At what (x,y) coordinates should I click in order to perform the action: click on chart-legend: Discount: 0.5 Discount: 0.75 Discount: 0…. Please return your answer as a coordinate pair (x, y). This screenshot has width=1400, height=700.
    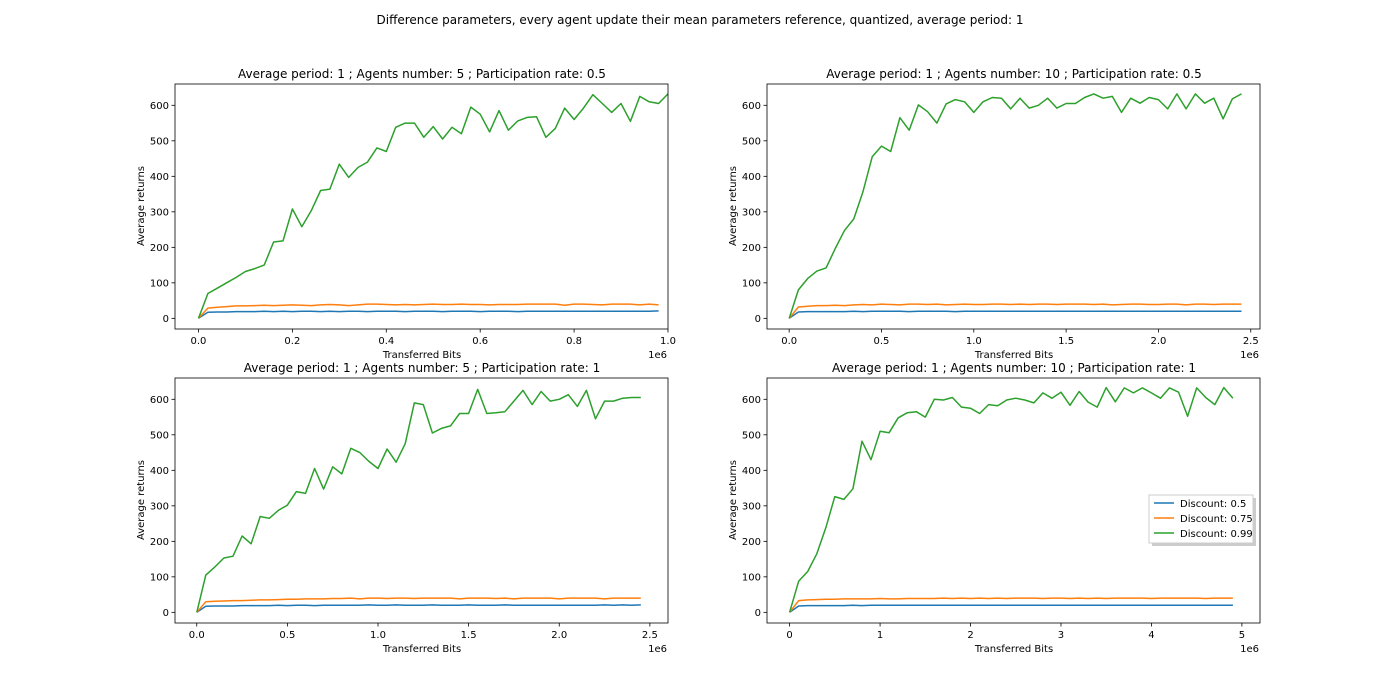
    Looking at the image, I should click on (1202, 520).